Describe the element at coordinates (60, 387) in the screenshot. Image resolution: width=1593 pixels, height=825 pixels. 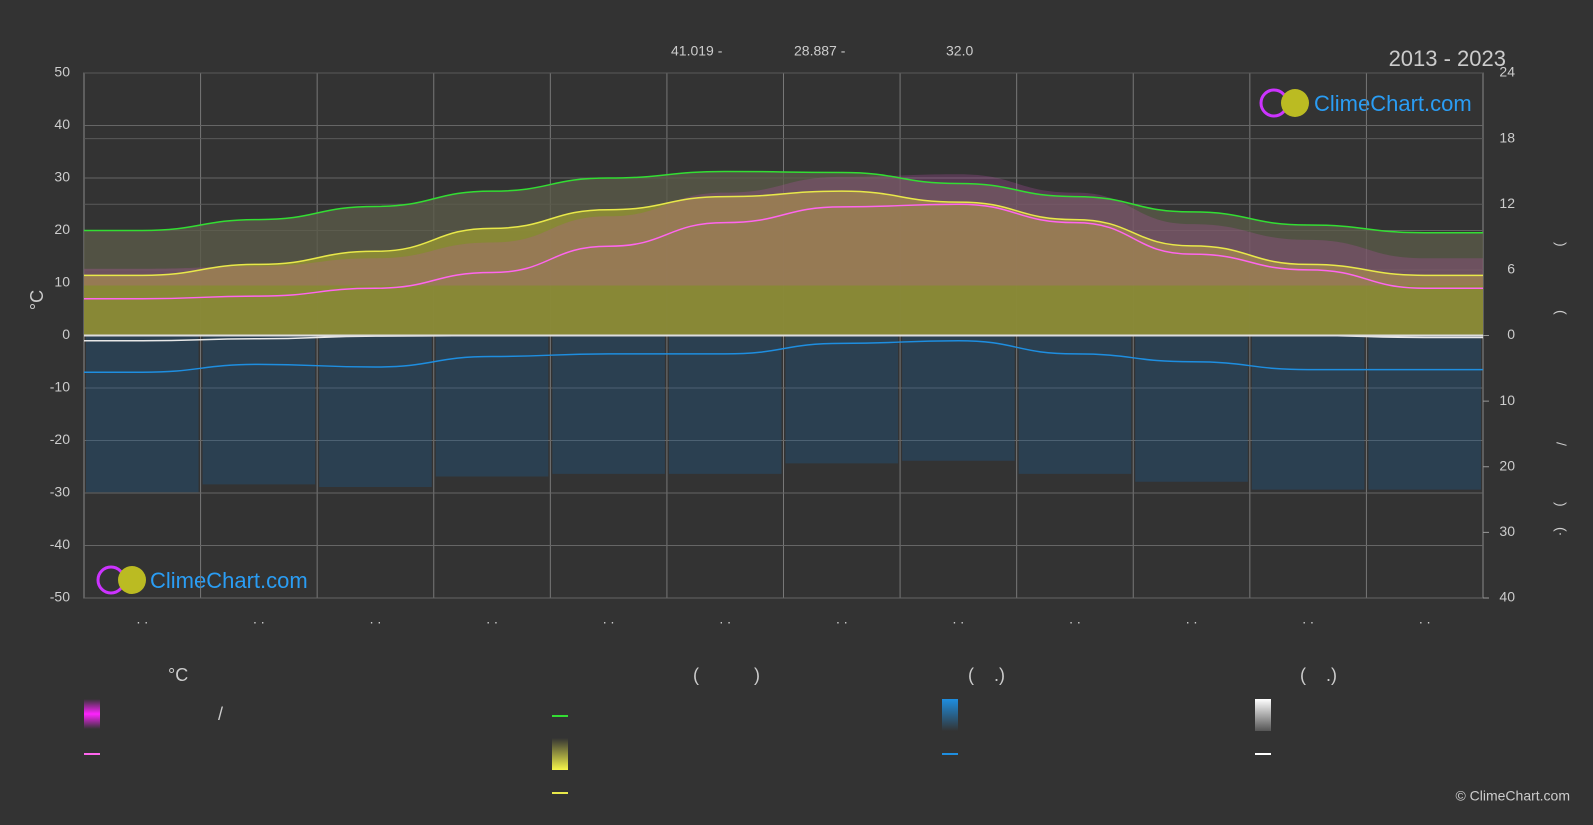
I see `y-tick-label: -10` at that location.